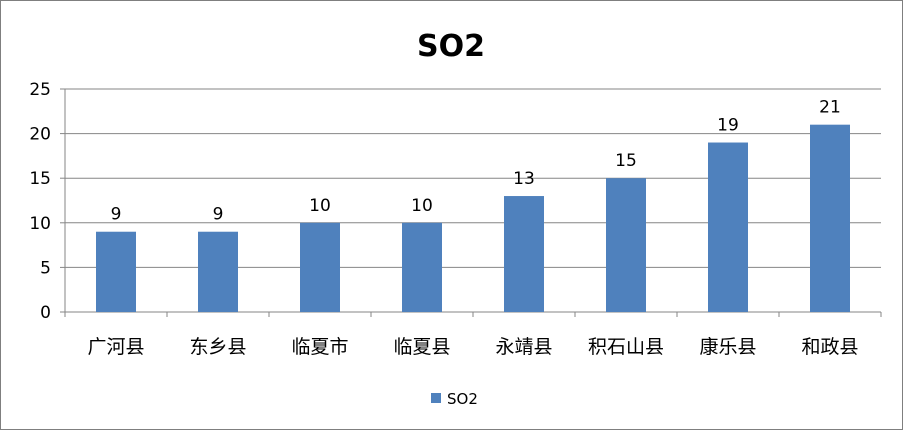  Describe the element at coordinates (45, 313) in the screenshot. I see `y-tick-label: 0` at that location.